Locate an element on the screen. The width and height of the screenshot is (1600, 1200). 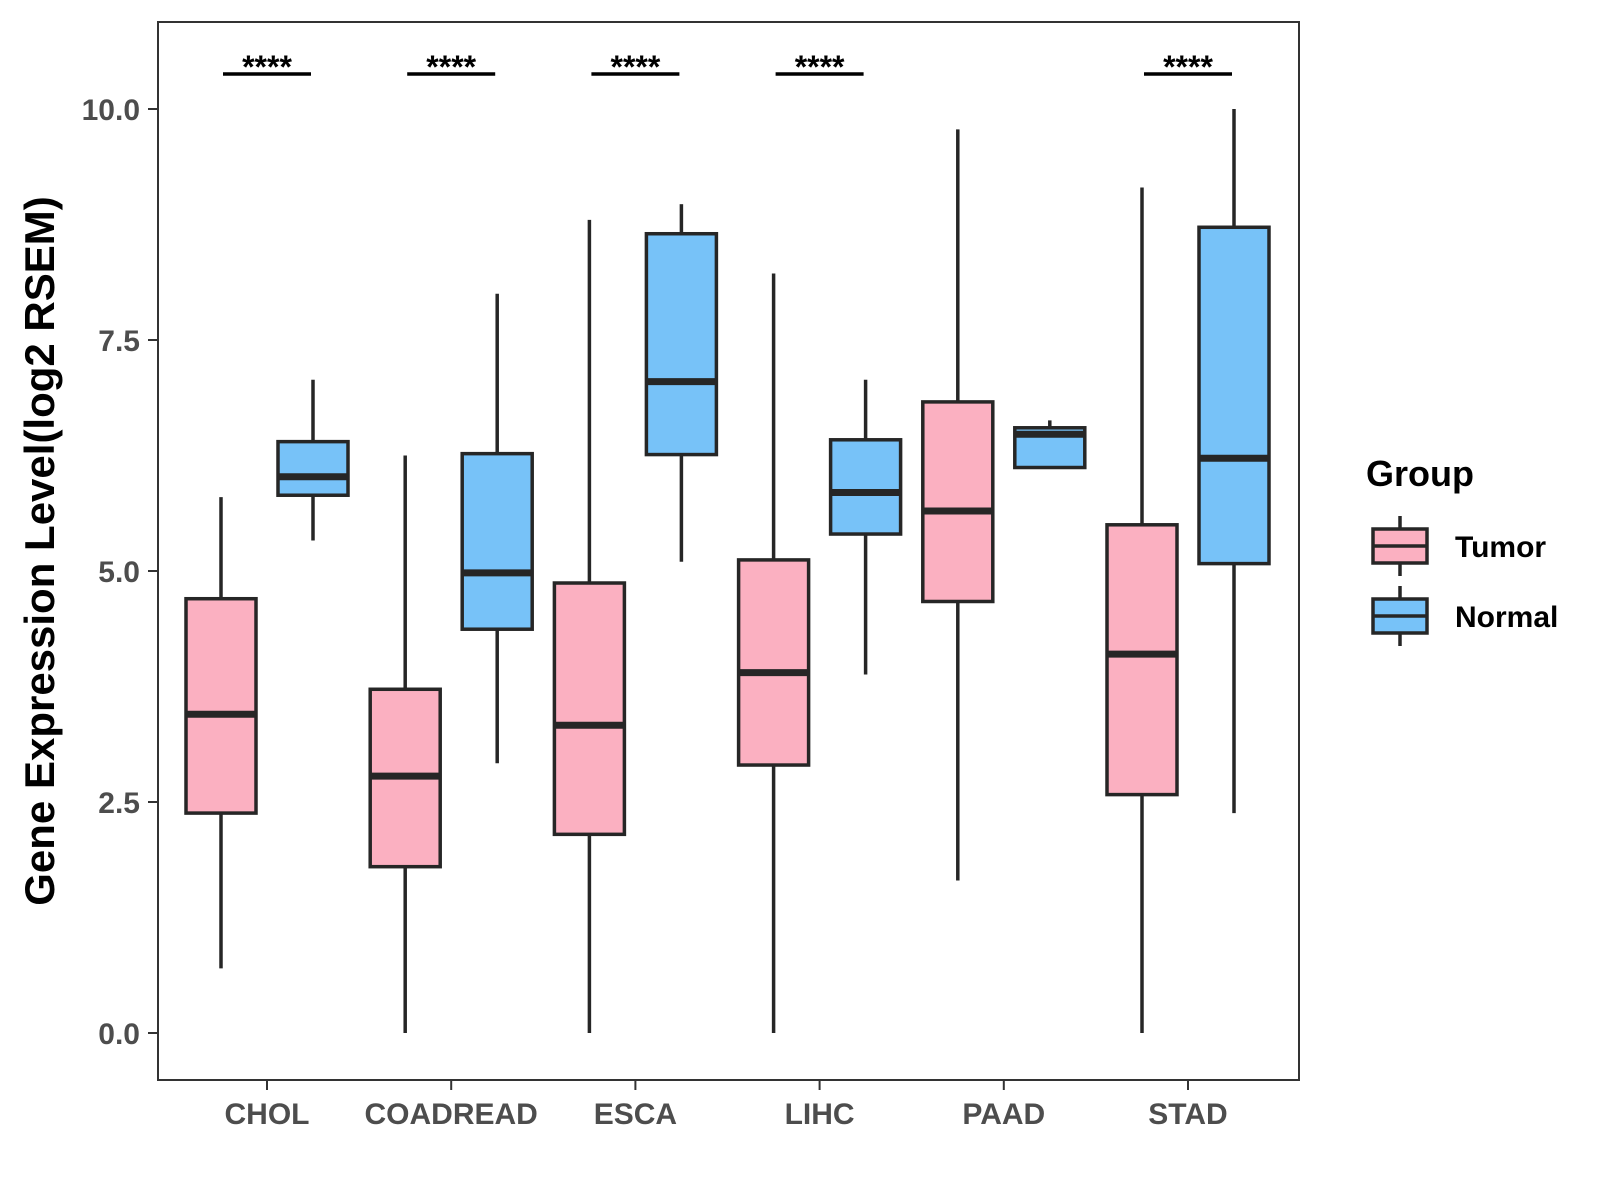
x-tick-label: COADREAD is located at coordinates (451, 1114).